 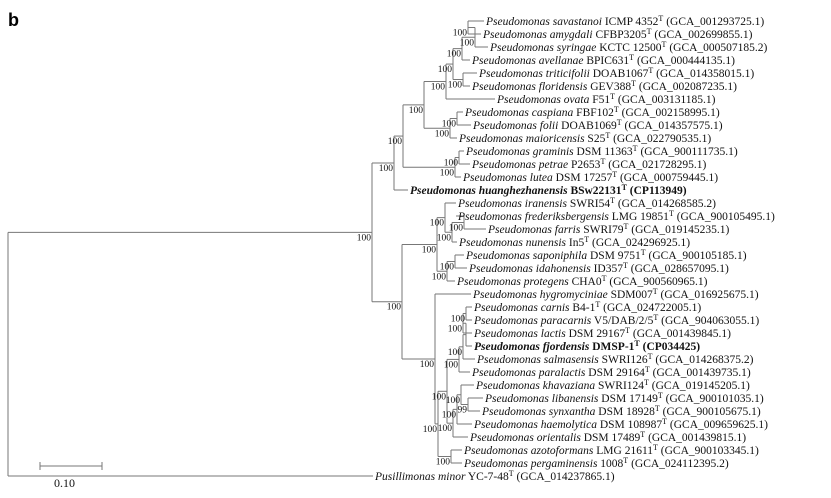 What do you see at coordinates (621, 74) in the screenshot?
I see `taxon-strain: DOAB1067` at bounding box center [621, 74].